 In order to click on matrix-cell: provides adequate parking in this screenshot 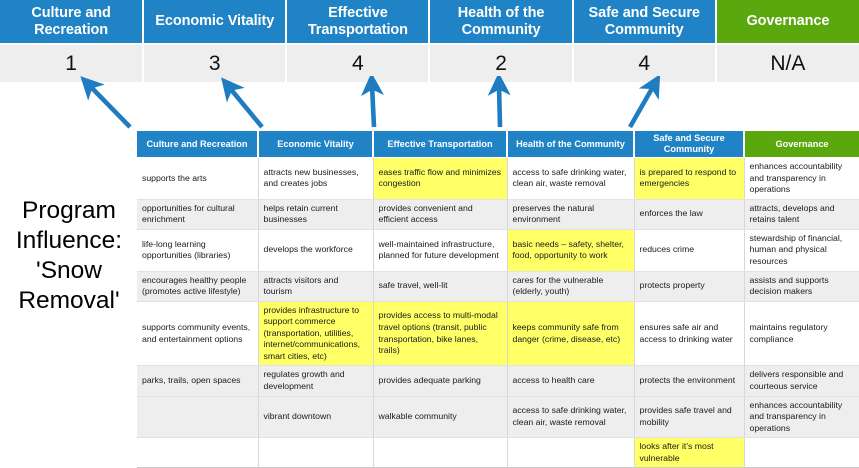, I will do `click(440, 381)`.